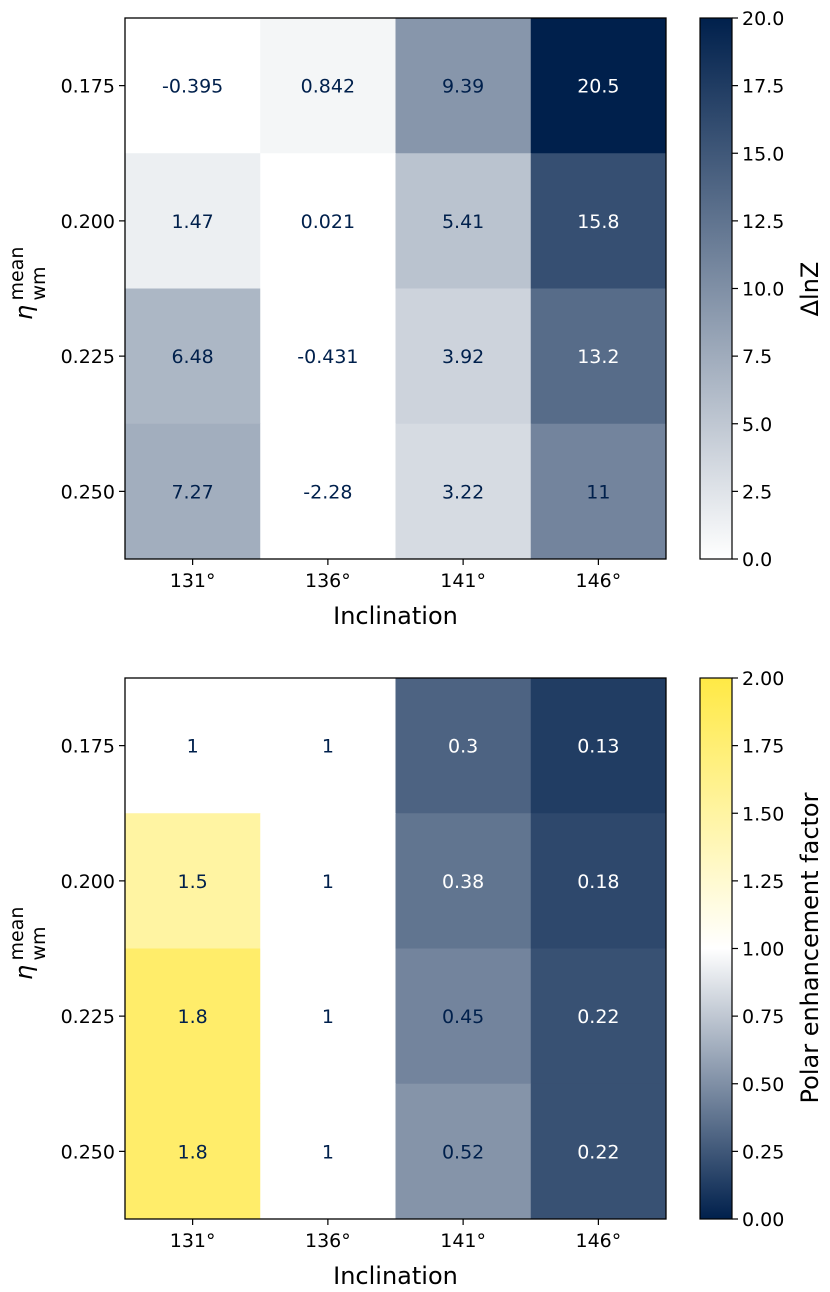 The height and width of the screenshot is (1292, 830). What do you see at coordinates (716, 948) in the screenshot?
I see `colorbar` at bounding box center [716, 948].